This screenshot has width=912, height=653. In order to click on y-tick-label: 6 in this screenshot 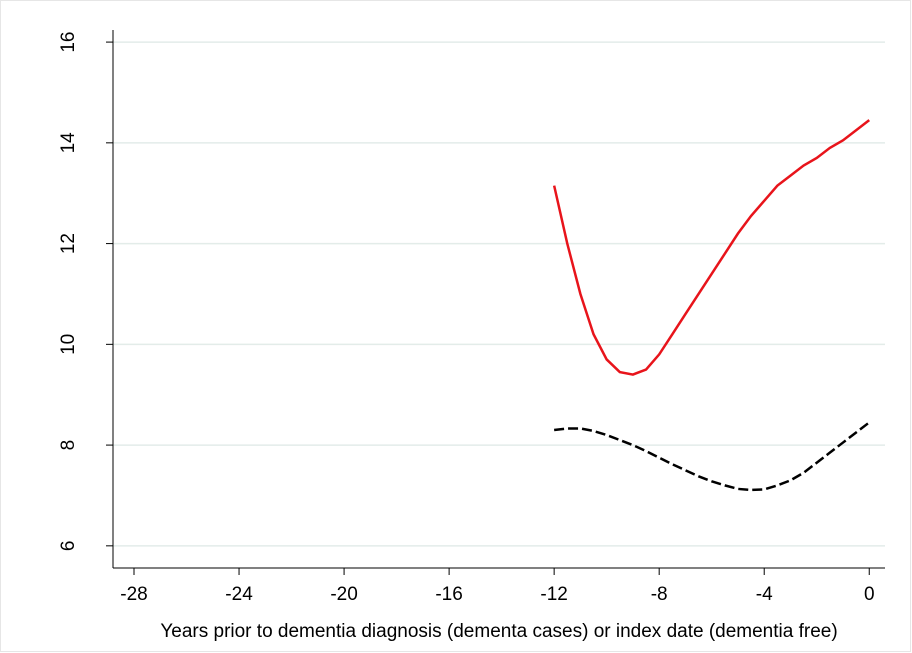, I will do `click(68, 546)`.